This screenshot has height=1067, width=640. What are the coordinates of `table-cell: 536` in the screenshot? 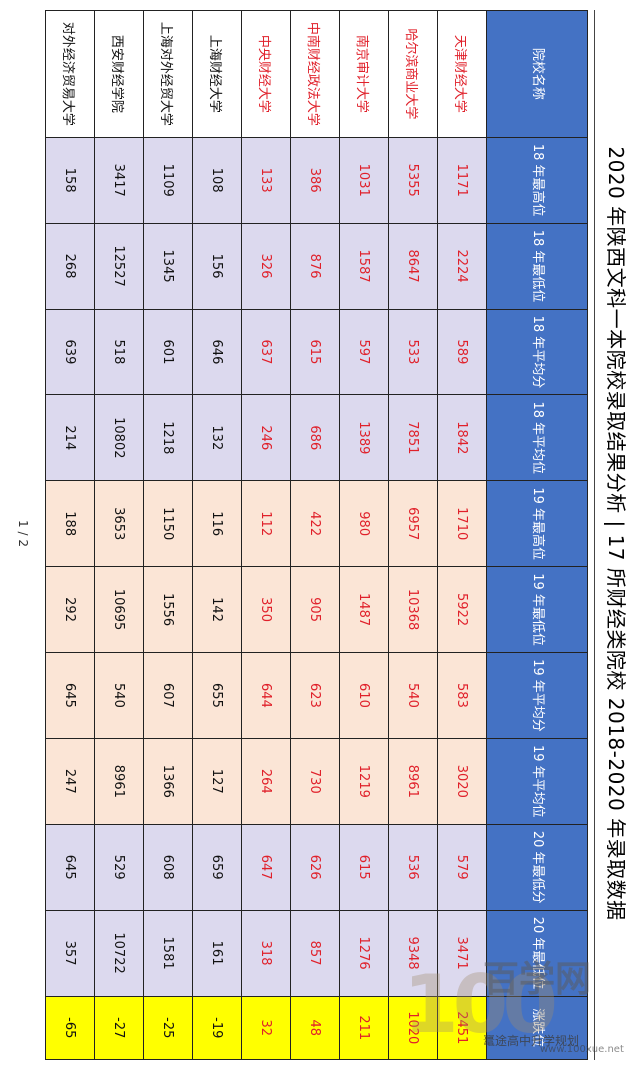 It's located at (413, 867).